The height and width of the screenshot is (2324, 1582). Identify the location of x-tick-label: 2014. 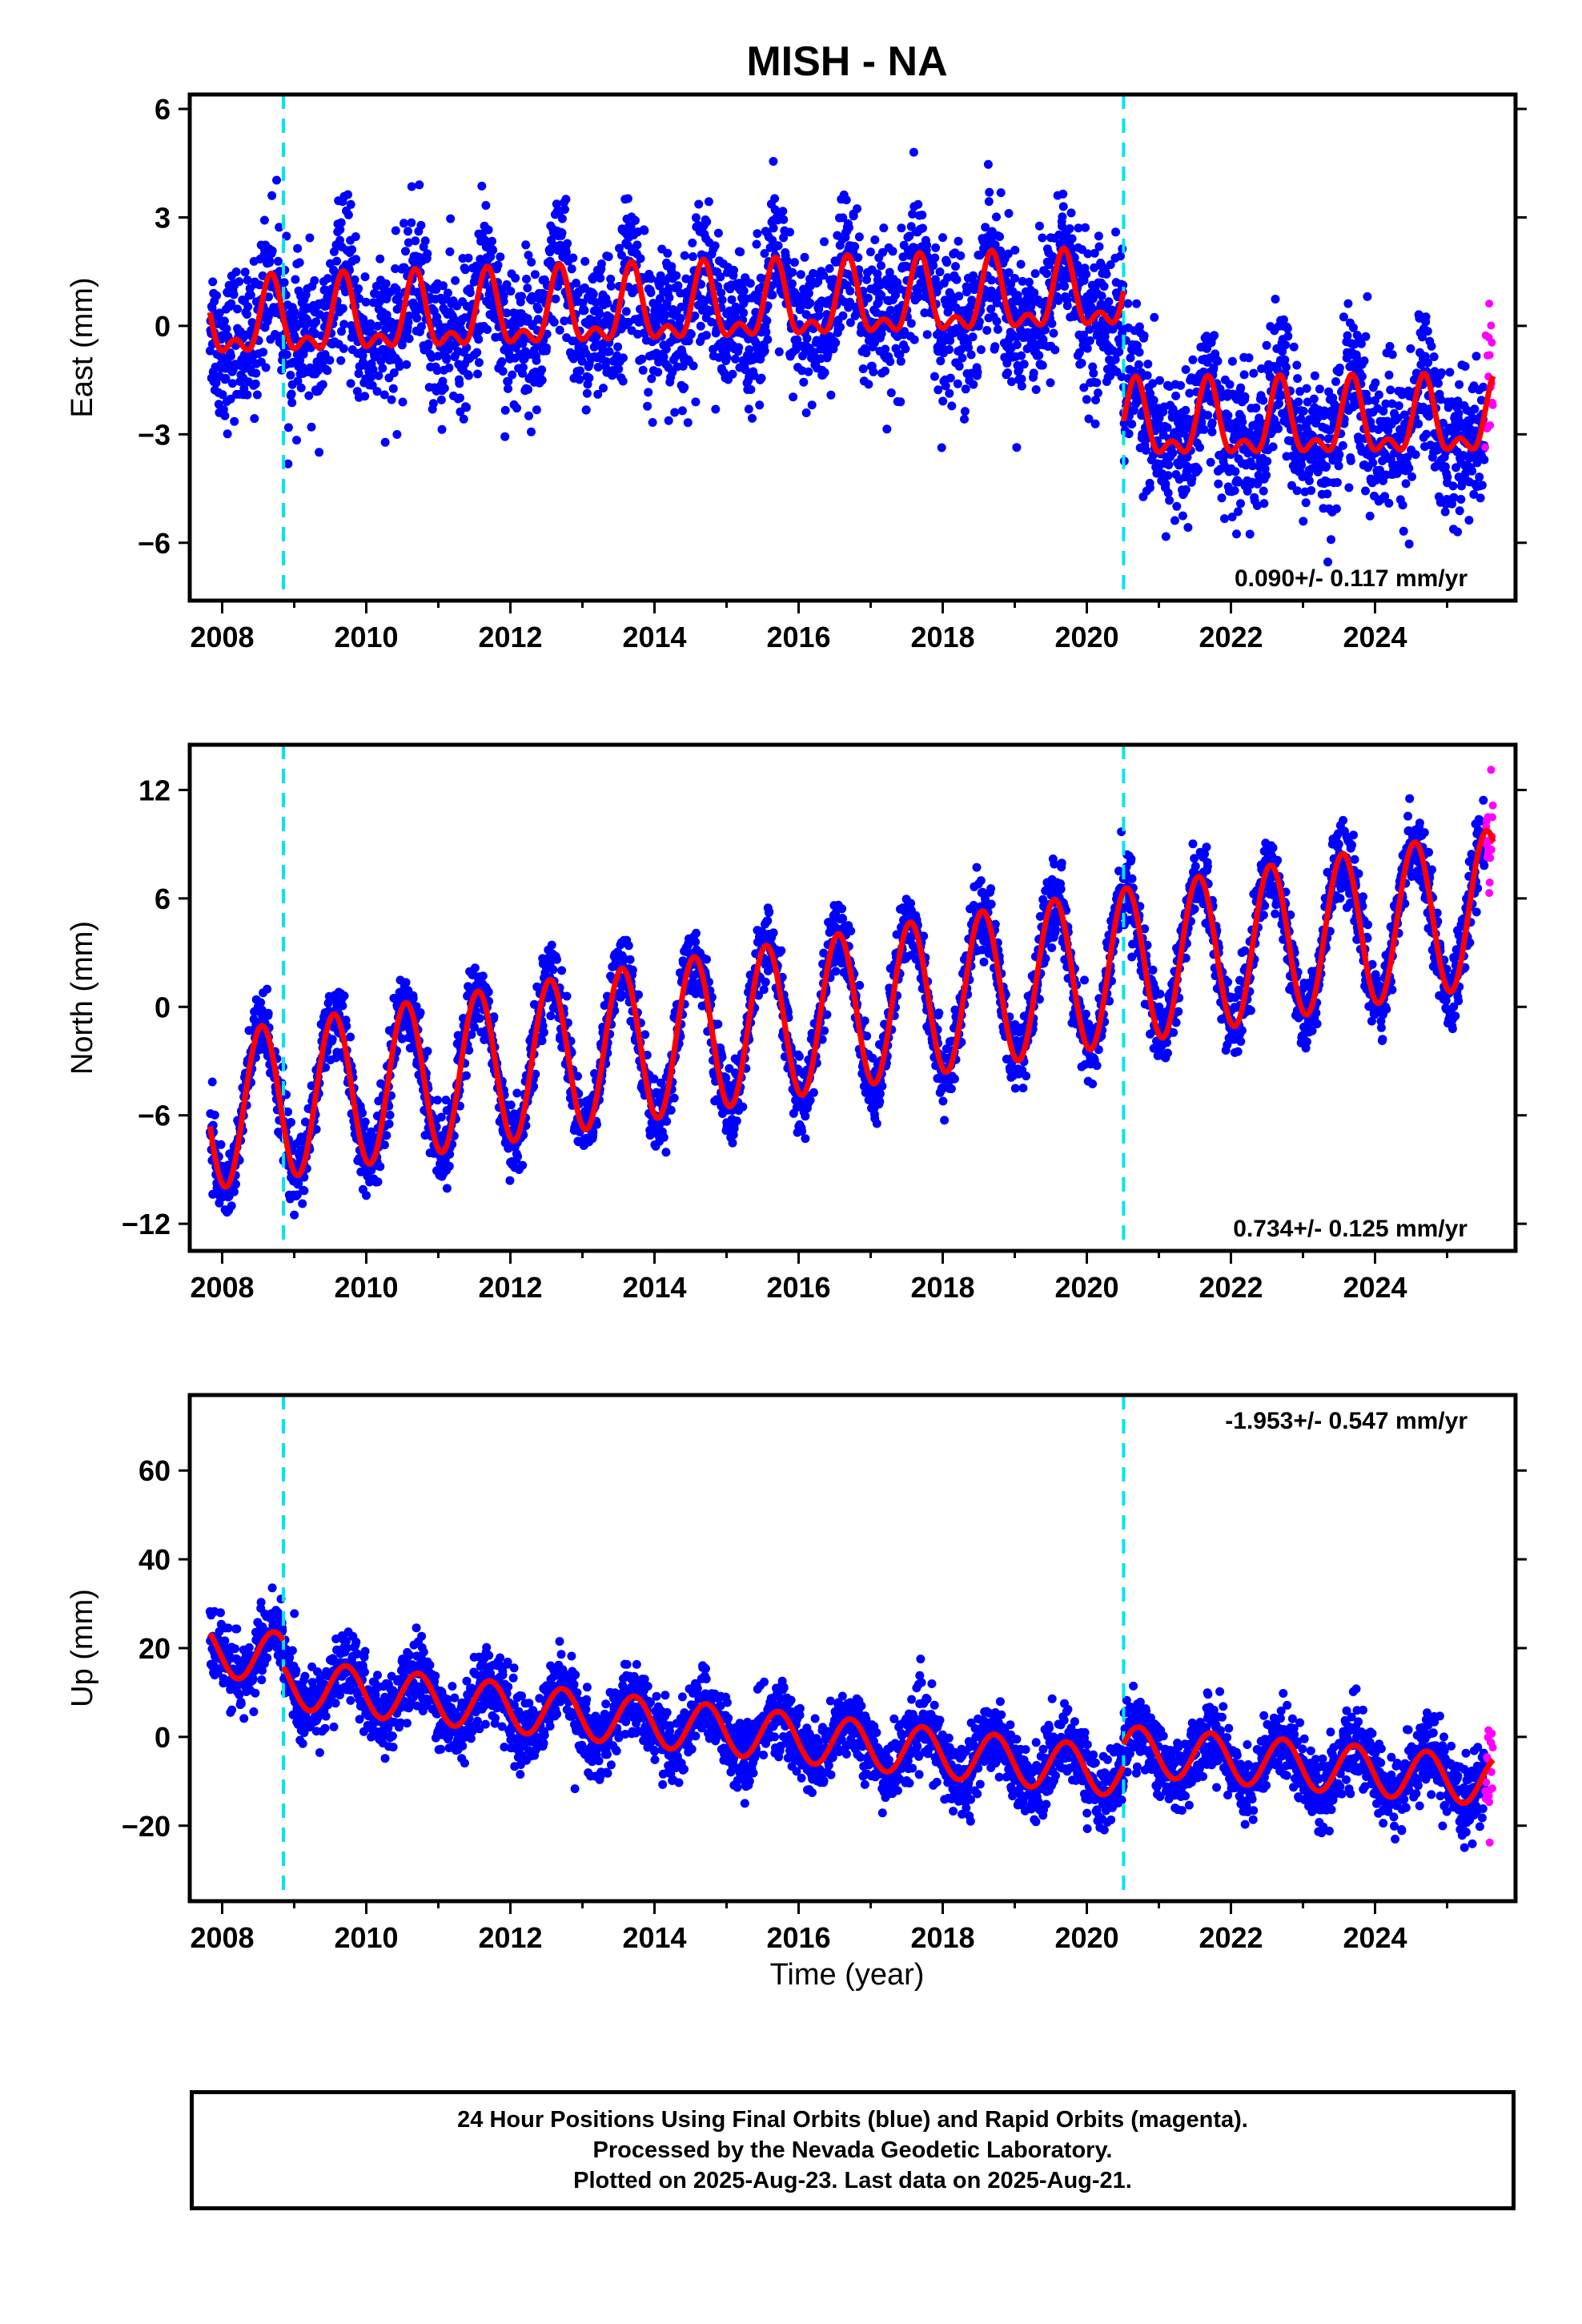
(654, 637).